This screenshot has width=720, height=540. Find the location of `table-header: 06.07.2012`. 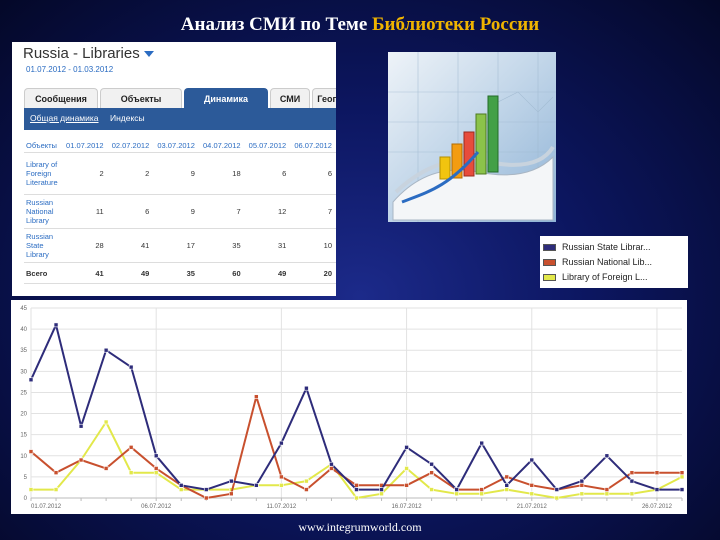

table-header: 06.07.2012 is located at coordinates (313, 145).